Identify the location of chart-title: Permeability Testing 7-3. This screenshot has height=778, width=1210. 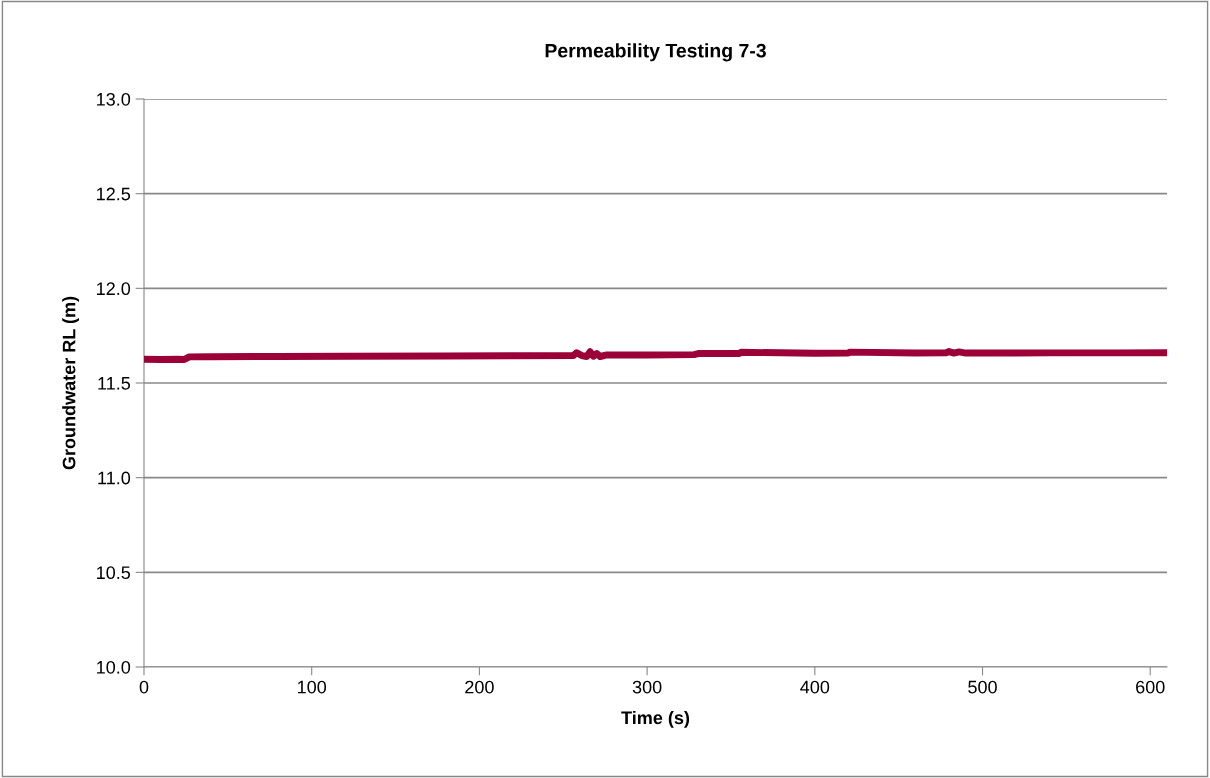
(655, 52).